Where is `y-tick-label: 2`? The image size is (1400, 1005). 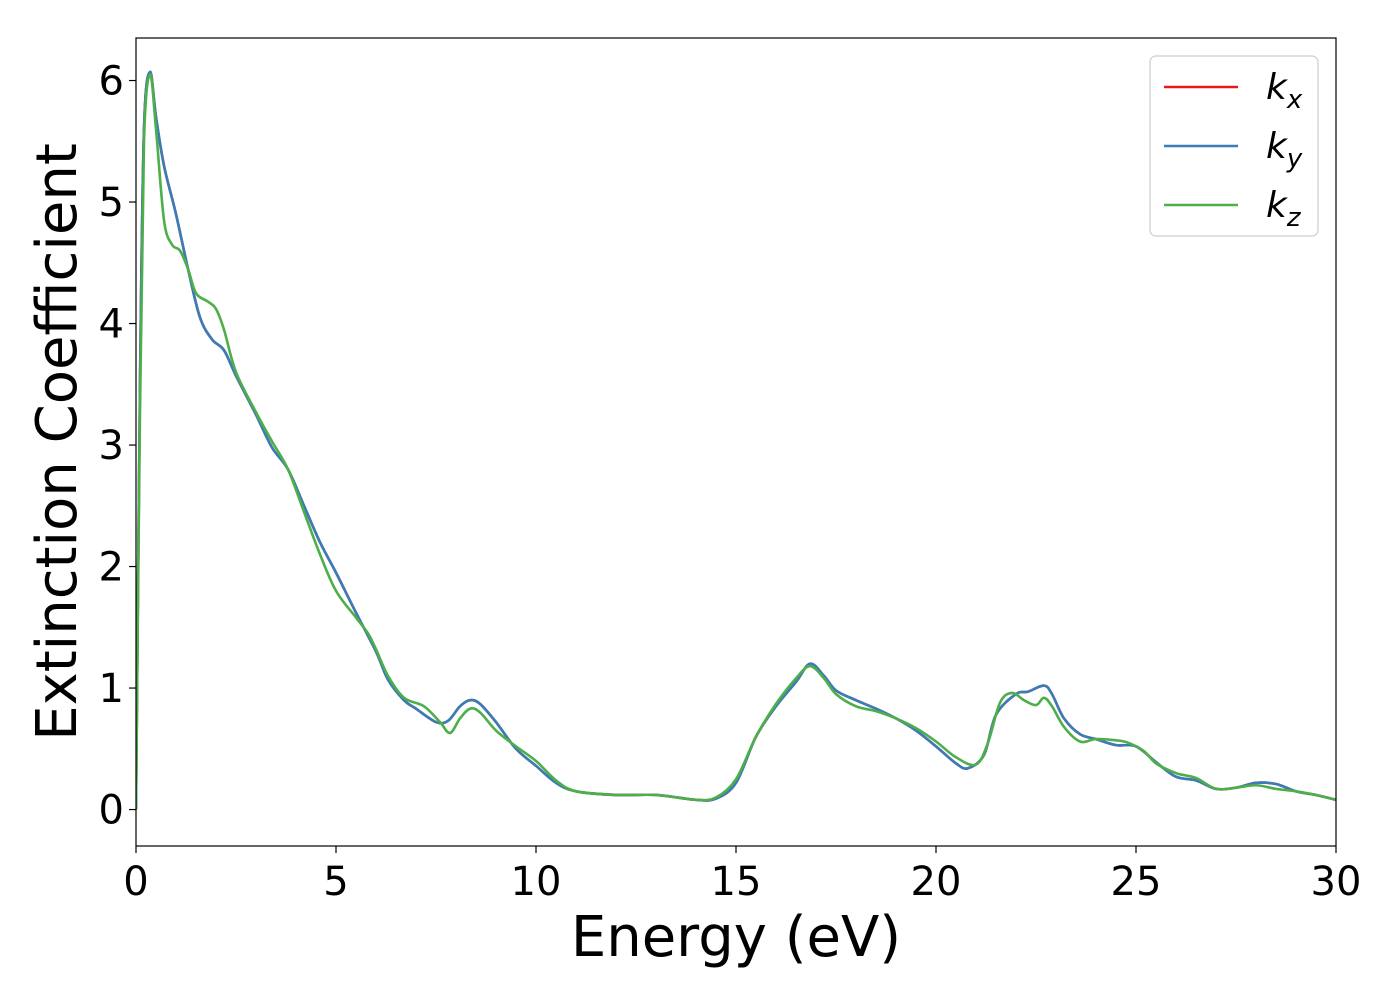 y-tick-label: 2 is located at coordinates (111, 568).